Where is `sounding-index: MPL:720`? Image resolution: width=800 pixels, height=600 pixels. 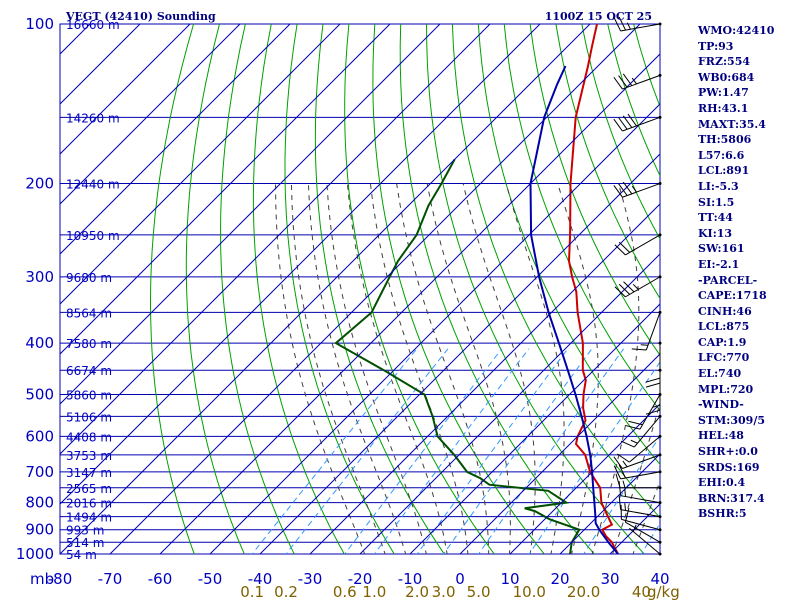 sounding-index: MPL:720 is located at coordinates (726, 389).